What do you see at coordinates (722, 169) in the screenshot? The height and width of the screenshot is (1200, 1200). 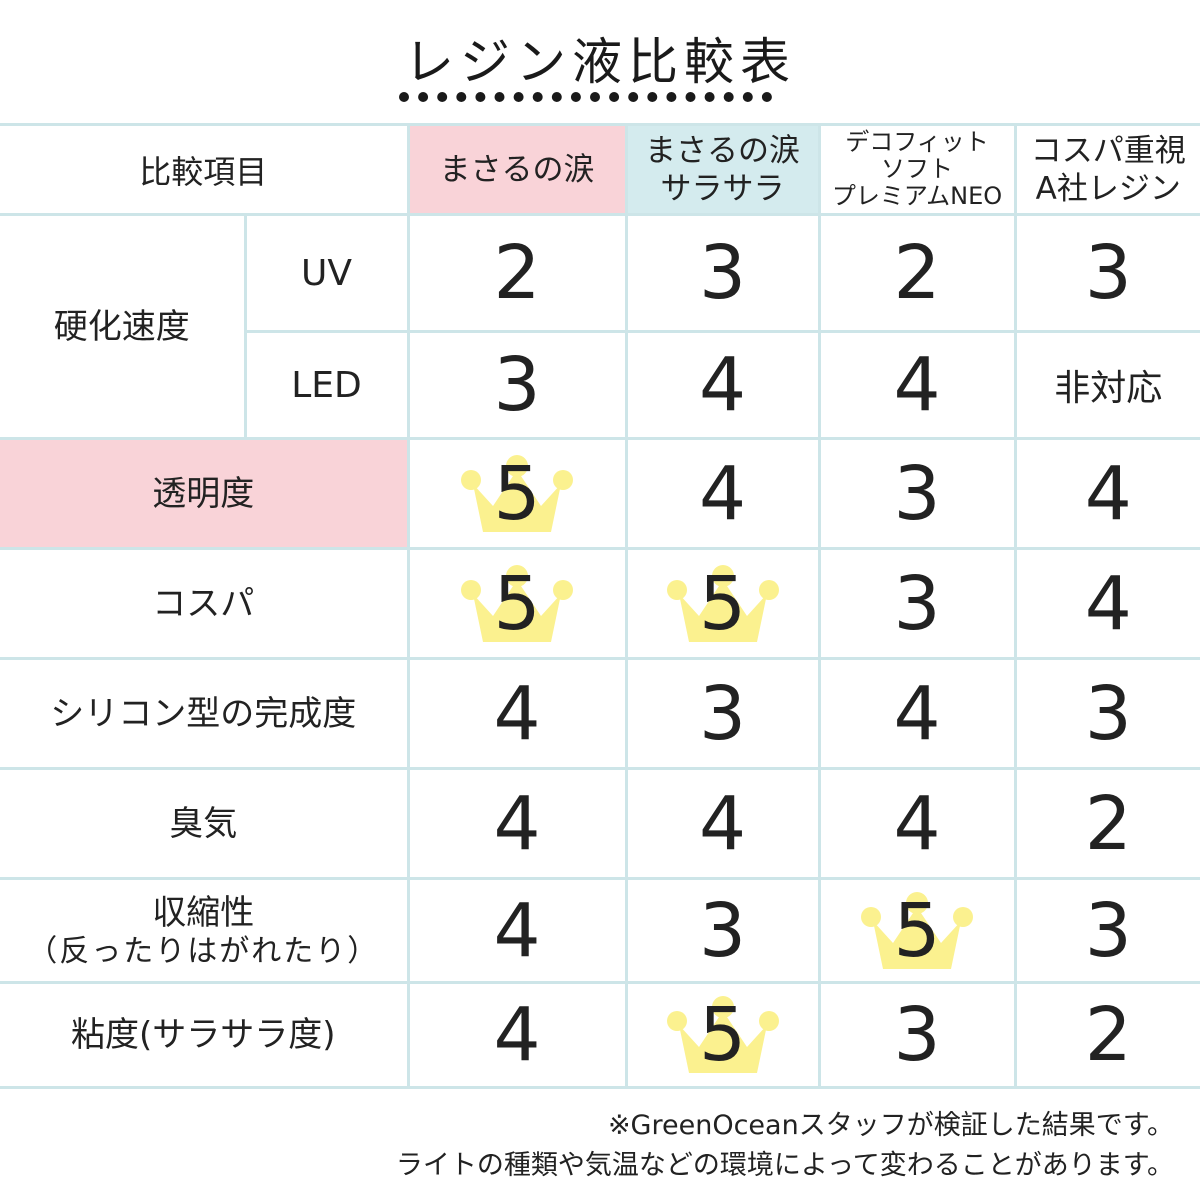 I see `product-header-2: まさるの涙 サラサラ` at bounding box center [722, 169].